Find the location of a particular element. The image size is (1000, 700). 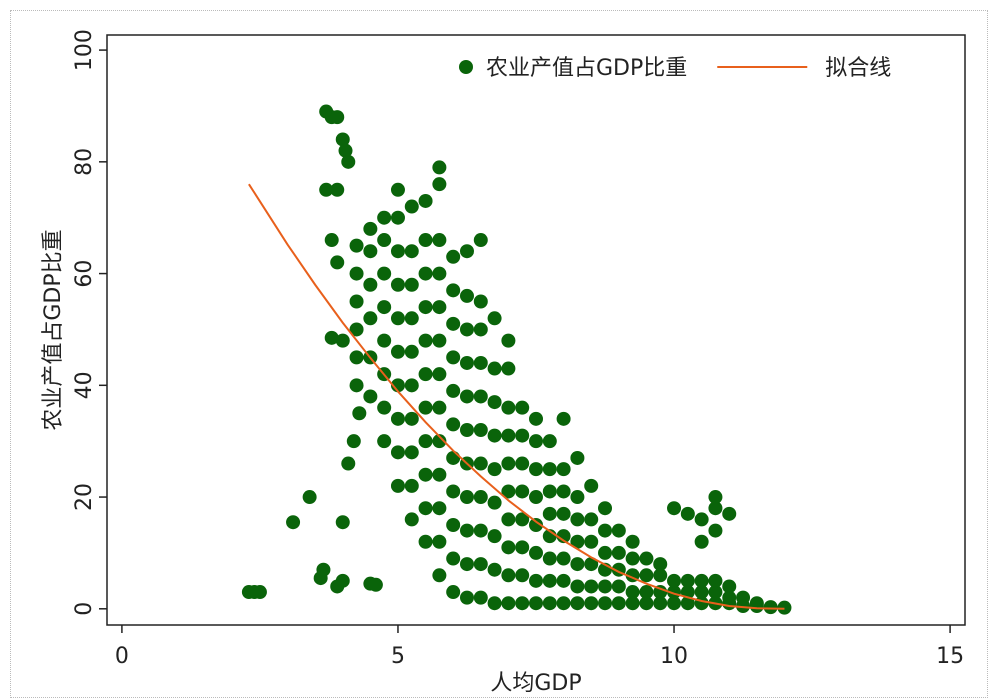

x-tick-label: 0 is located at coordinates (122, 656).